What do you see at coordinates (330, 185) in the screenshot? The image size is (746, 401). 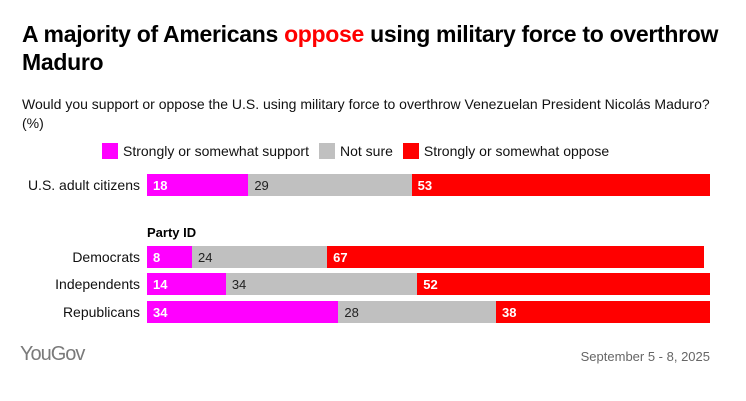 I see `bar-segment: 29` at bounding box center [330, 185].